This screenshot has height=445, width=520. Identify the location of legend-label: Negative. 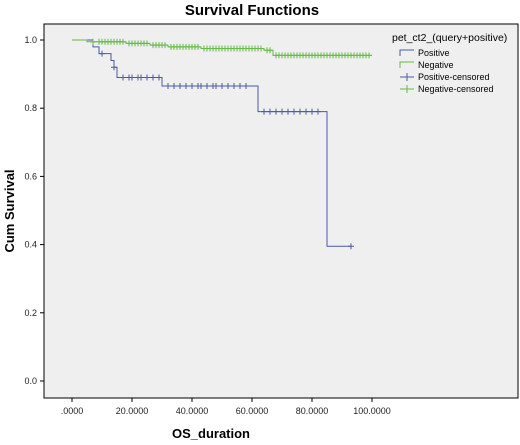
(436, 65).